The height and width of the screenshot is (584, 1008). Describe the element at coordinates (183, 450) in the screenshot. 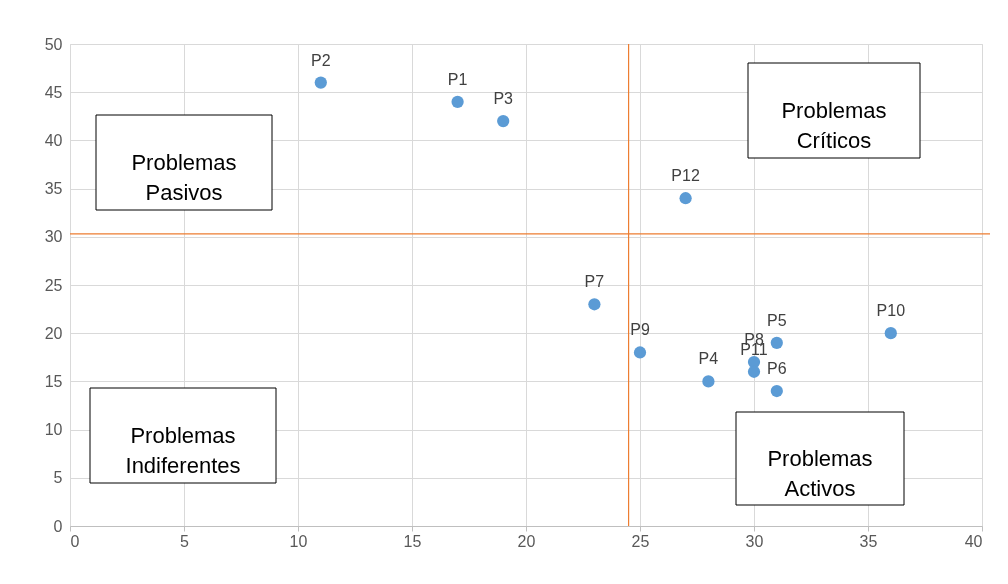

I see `annotation: Problemas Indiferentes` at that location.